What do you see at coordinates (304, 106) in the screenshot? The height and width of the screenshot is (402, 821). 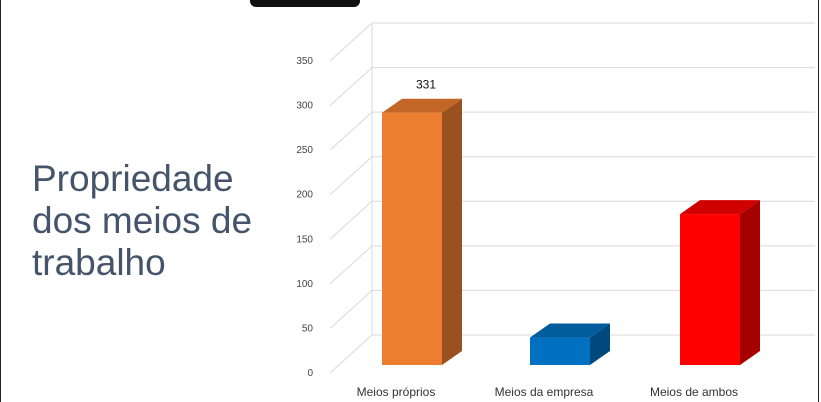 I see `y-tick-label: 300` at bounding box center [304, 106].